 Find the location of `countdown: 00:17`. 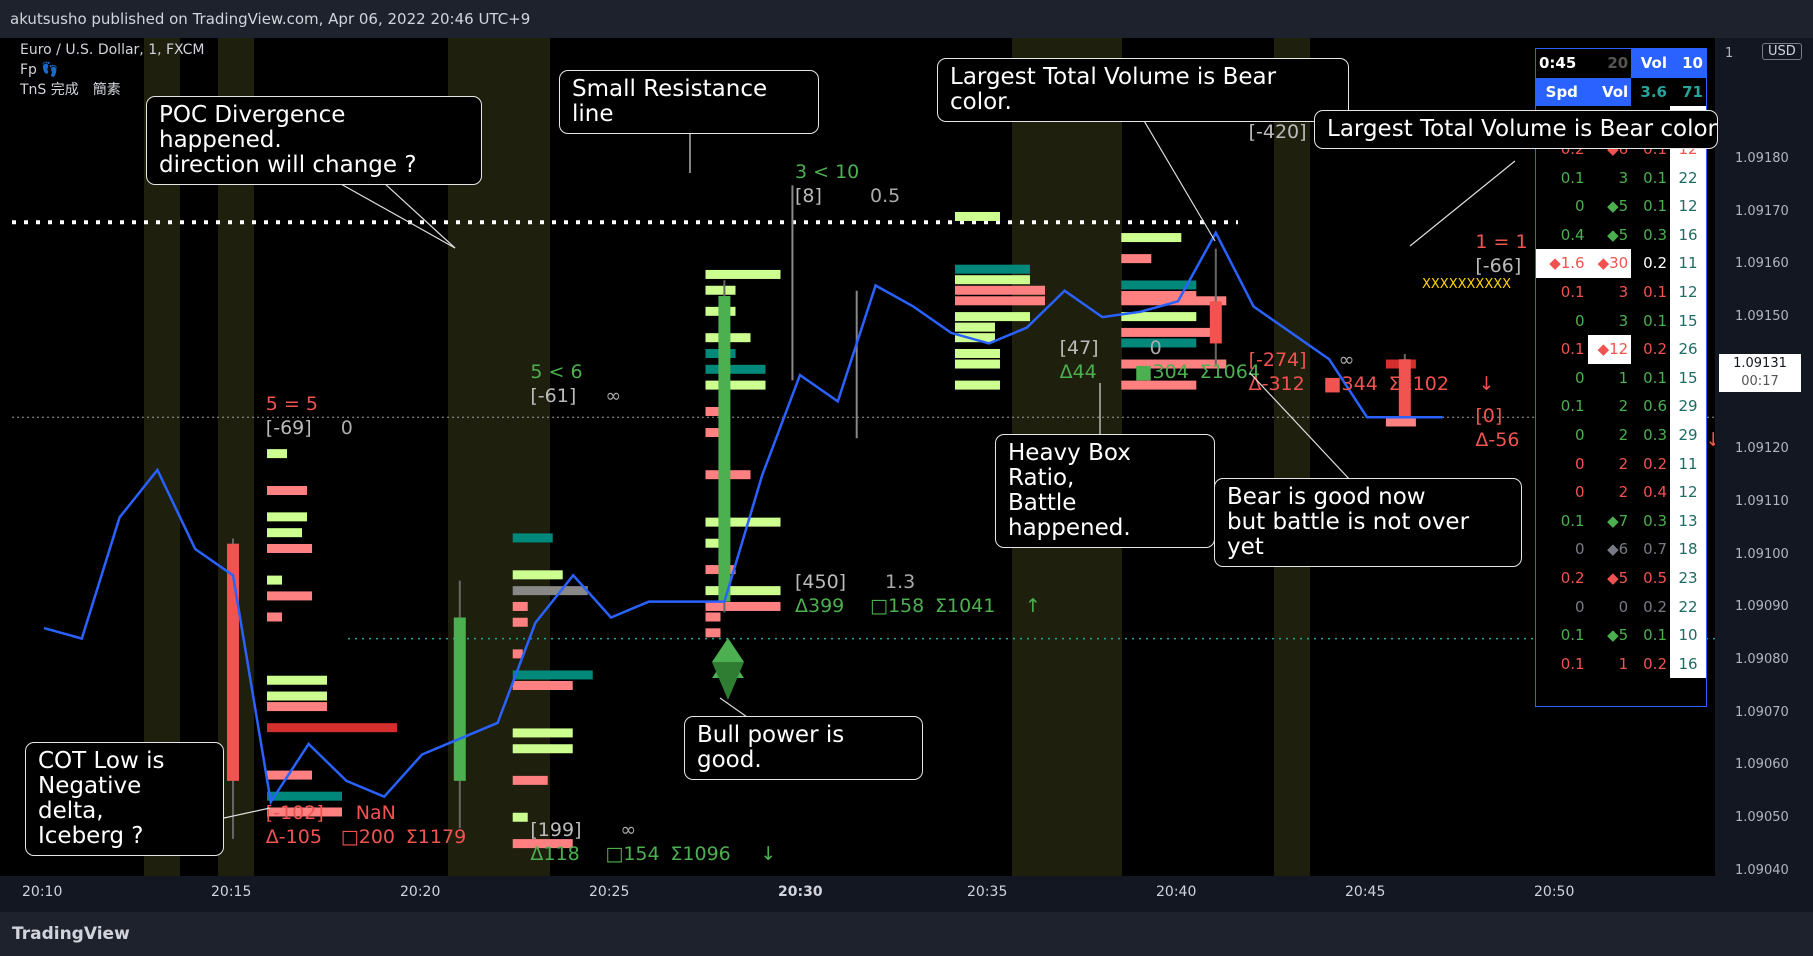

countdown: 00:17 is located at coordinates (1760, 381).